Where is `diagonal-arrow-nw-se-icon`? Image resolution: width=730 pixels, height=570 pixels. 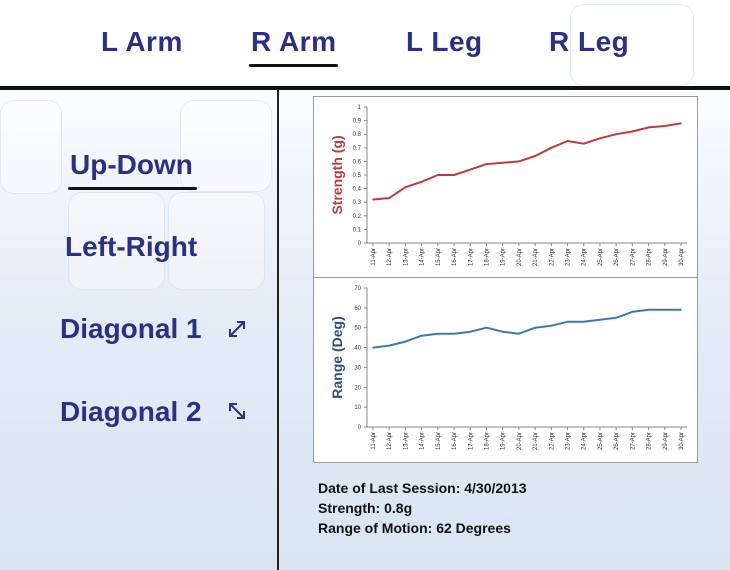
diagonal-arrow-nw-se-icon is located at coordinates (237, 411).